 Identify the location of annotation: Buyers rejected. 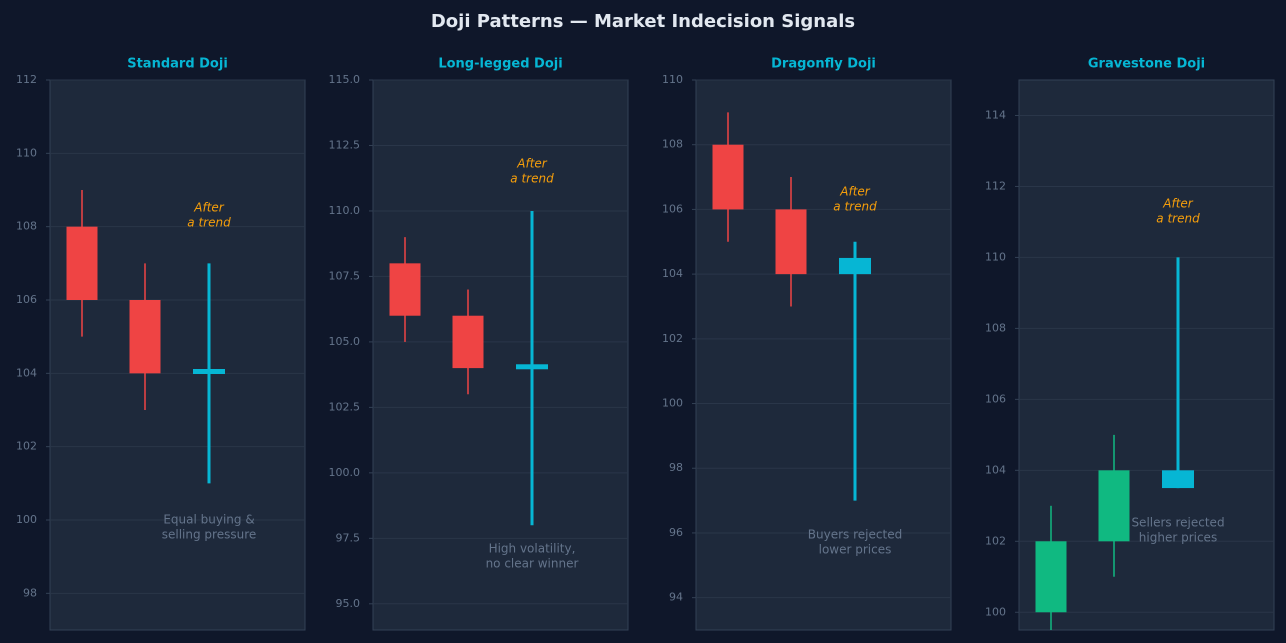
(855, 535).